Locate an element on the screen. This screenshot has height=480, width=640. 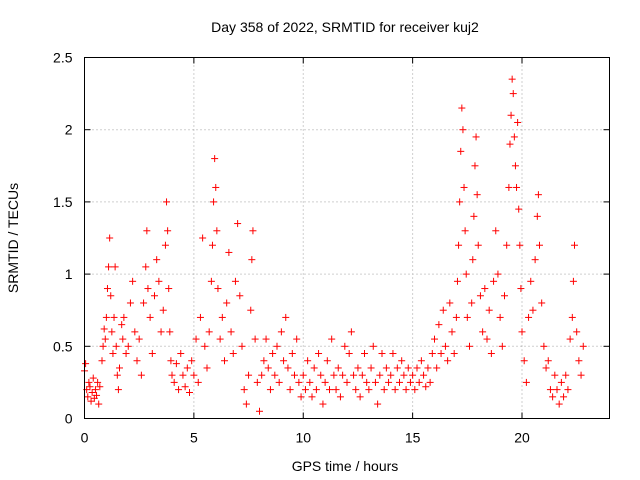
x-tick-labels: 0 5 10 15 20 is located at coordinates (305, 438).